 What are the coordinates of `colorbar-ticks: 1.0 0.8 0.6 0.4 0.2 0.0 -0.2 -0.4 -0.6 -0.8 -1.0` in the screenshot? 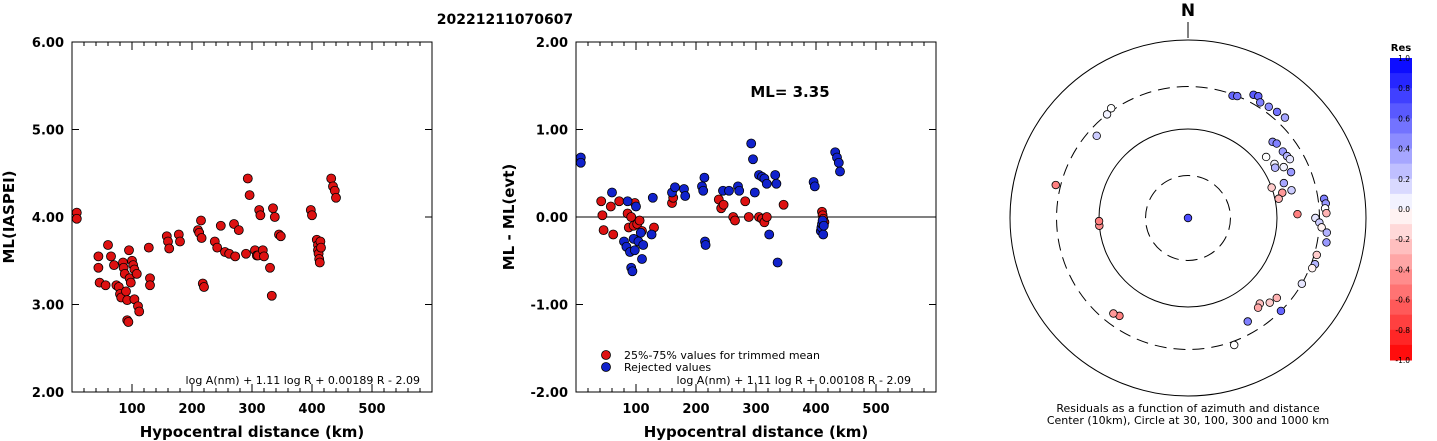 It's located at (1402, 209).